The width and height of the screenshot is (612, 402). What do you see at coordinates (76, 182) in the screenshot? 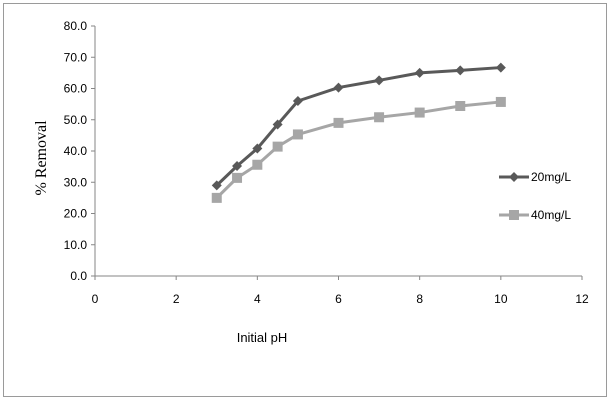
I see `y-tick-label: 30.0` at bounding box center [76, 182].